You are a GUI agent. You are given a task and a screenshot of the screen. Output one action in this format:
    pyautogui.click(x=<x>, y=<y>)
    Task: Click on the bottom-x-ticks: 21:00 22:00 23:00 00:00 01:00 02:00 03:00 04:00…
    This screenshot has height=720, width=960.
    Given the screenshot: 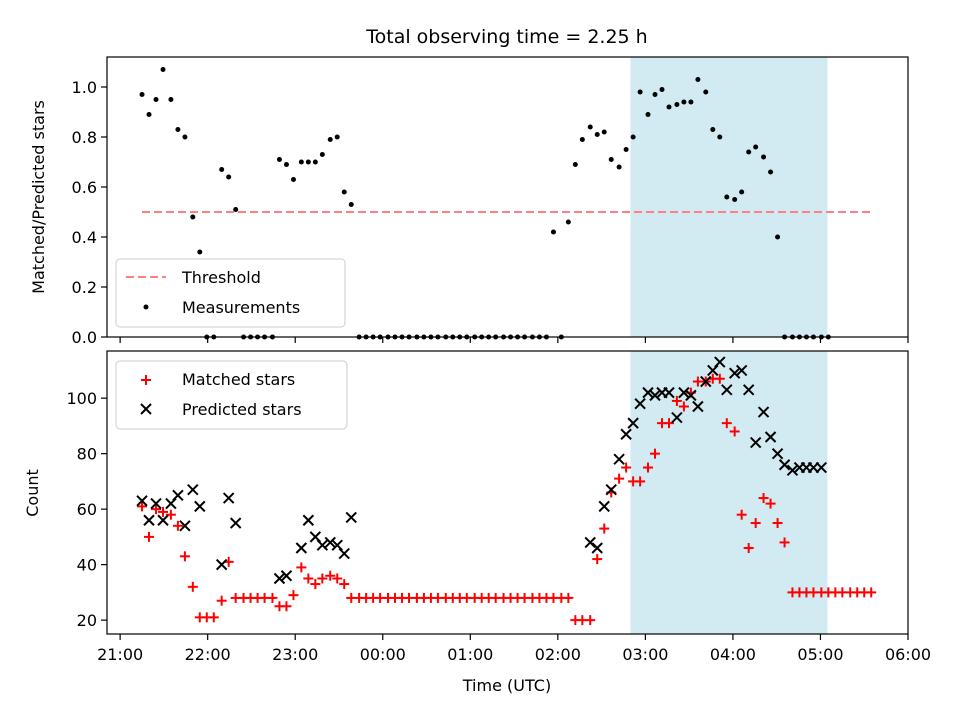 What is the action you would take?
    pyautogui.click(x=514, y=649)
    